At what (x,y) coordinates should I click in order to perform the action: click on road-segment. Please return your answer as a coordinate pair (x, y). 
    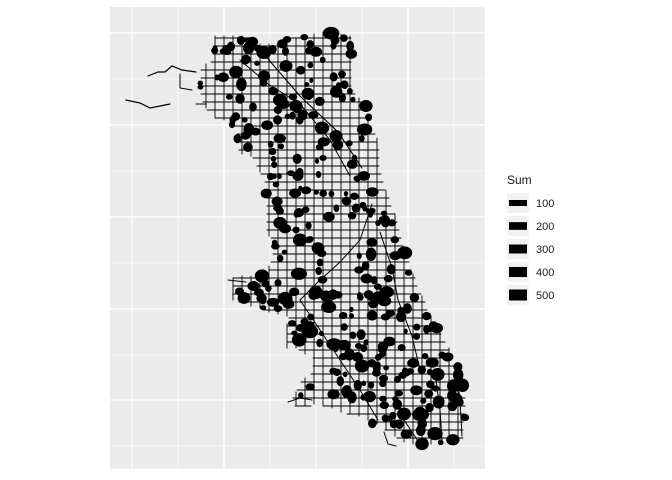
    Looking at the image, I should click on (312, 110).